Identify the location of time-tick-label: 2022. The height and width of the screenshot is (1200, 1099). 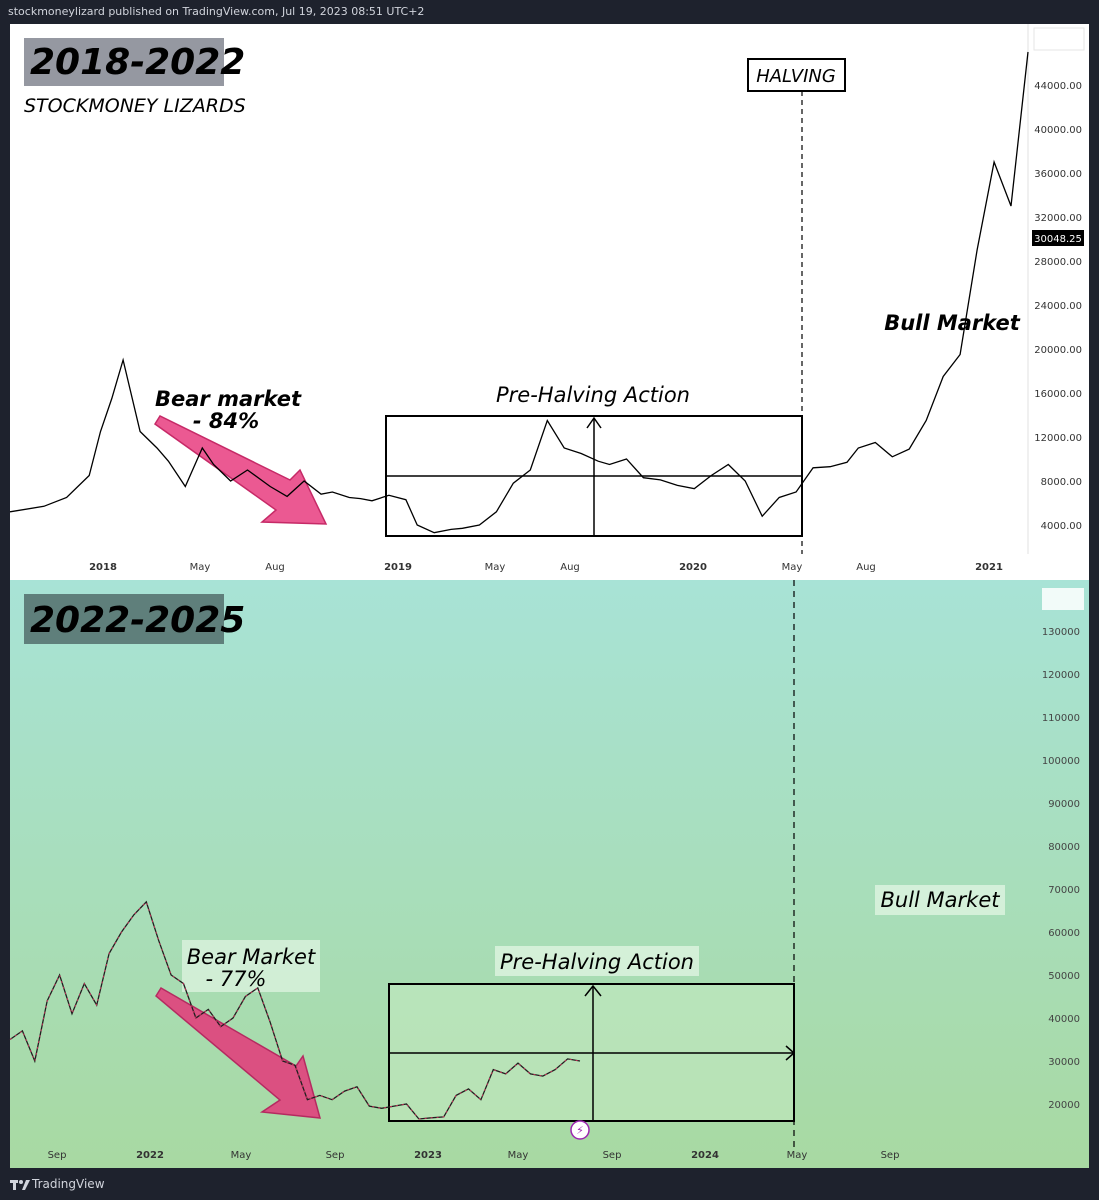
(150, 1155).